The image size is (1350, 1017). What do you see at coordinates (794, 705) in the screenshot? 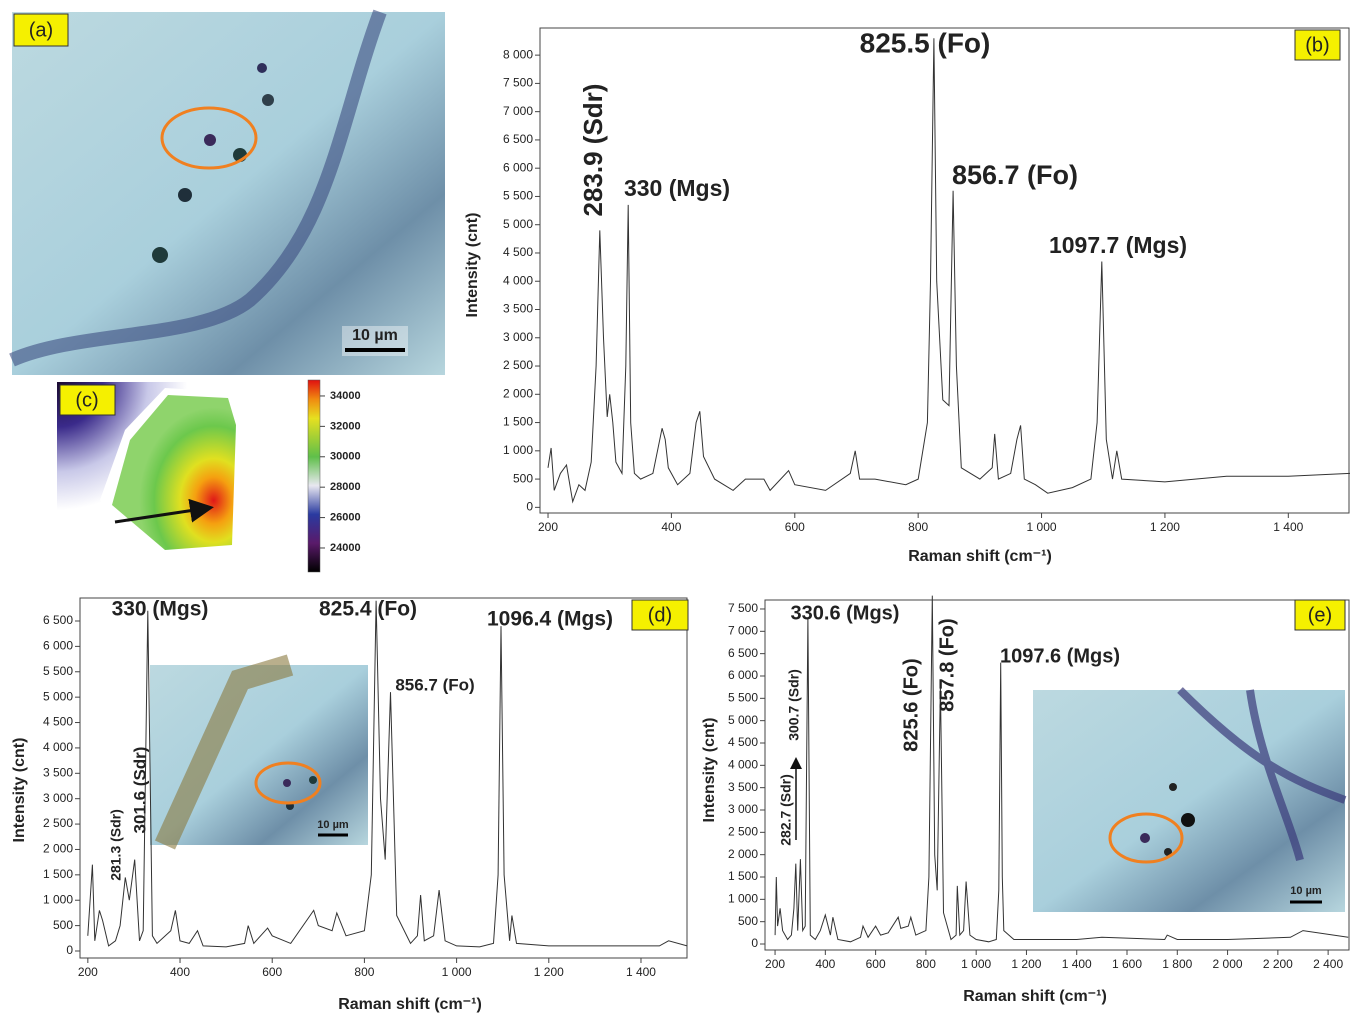
I see `peak-annotation: 300.7 (Sdr)` at bounding box center [794, 705].